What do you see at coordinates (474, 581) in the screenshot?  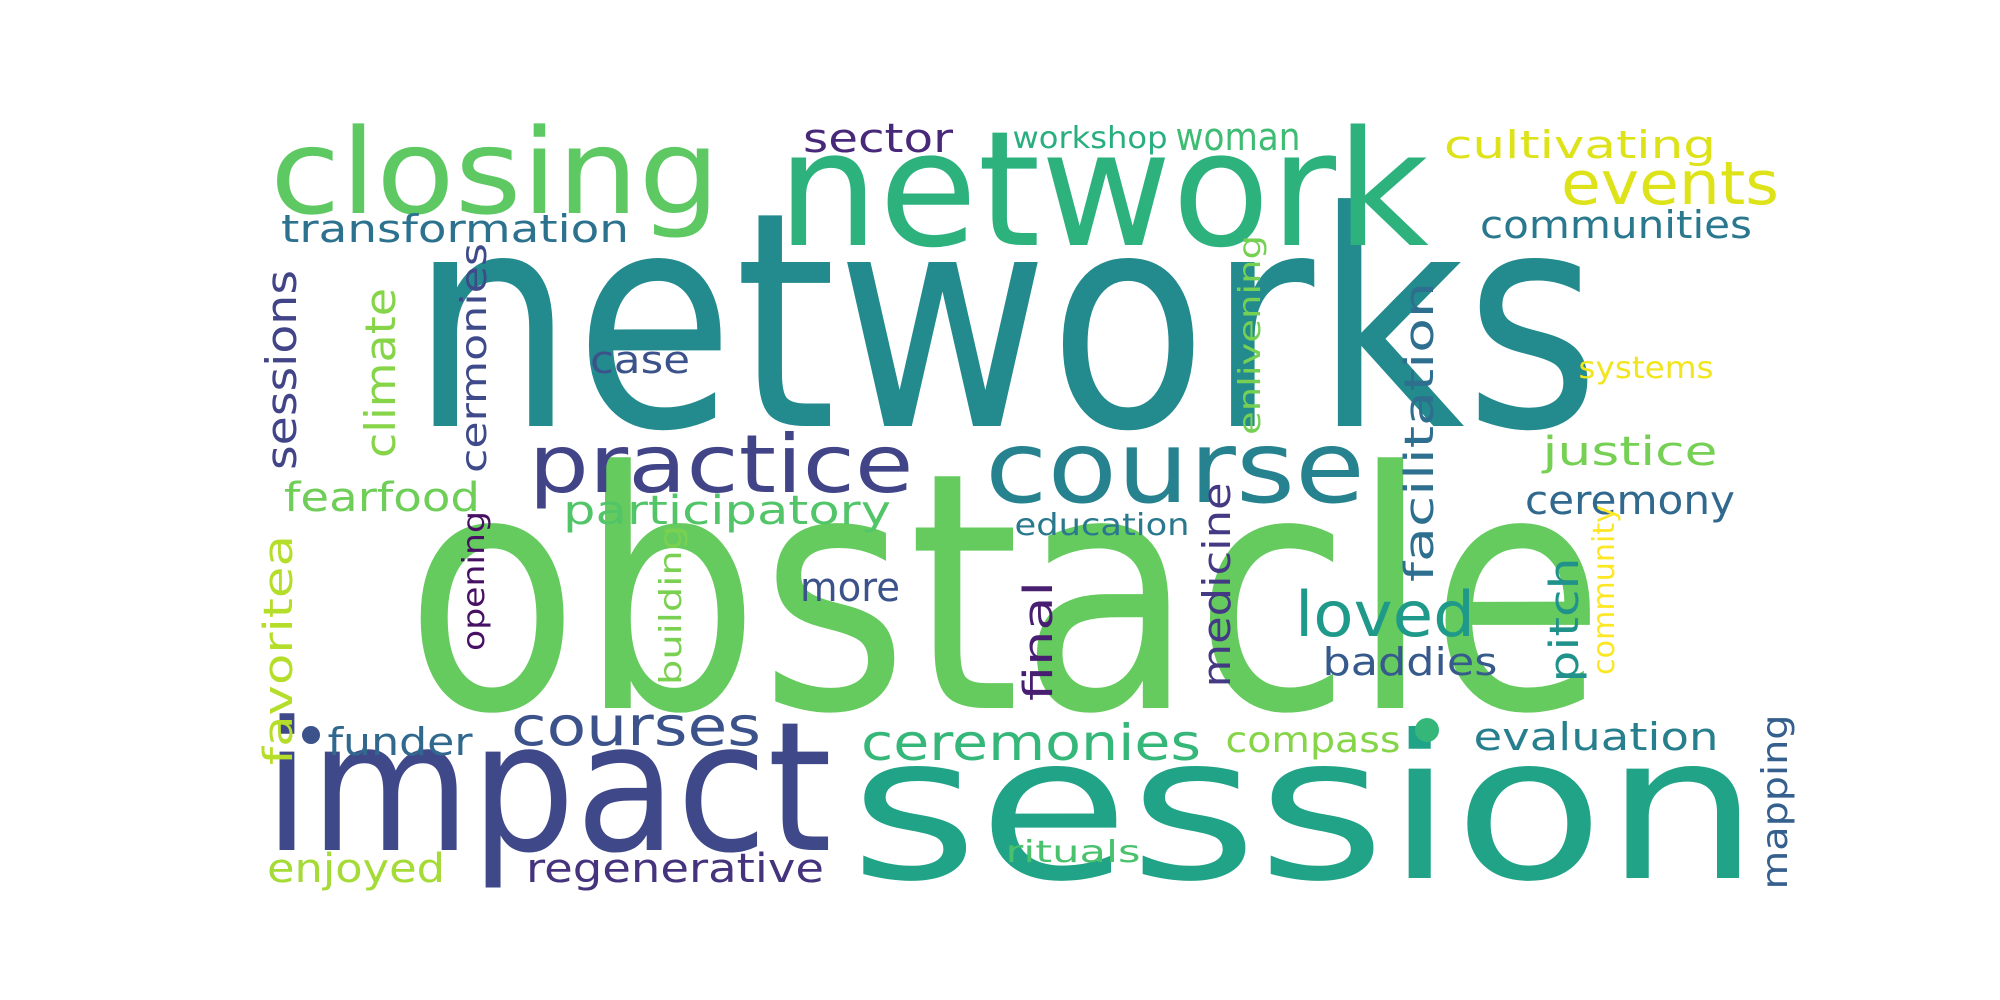 I see `word-opening: opening` at bounding box center [474, 581].